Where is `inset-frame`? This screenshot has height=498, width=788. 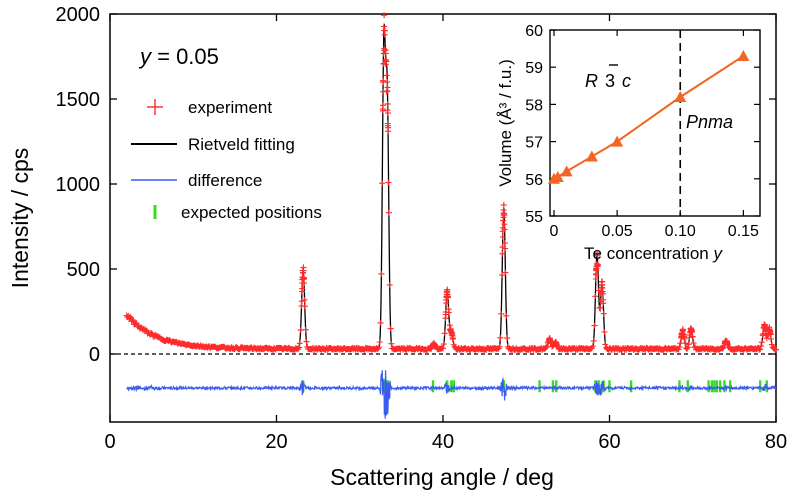 inset-frame is located at coordinates (655, 123).